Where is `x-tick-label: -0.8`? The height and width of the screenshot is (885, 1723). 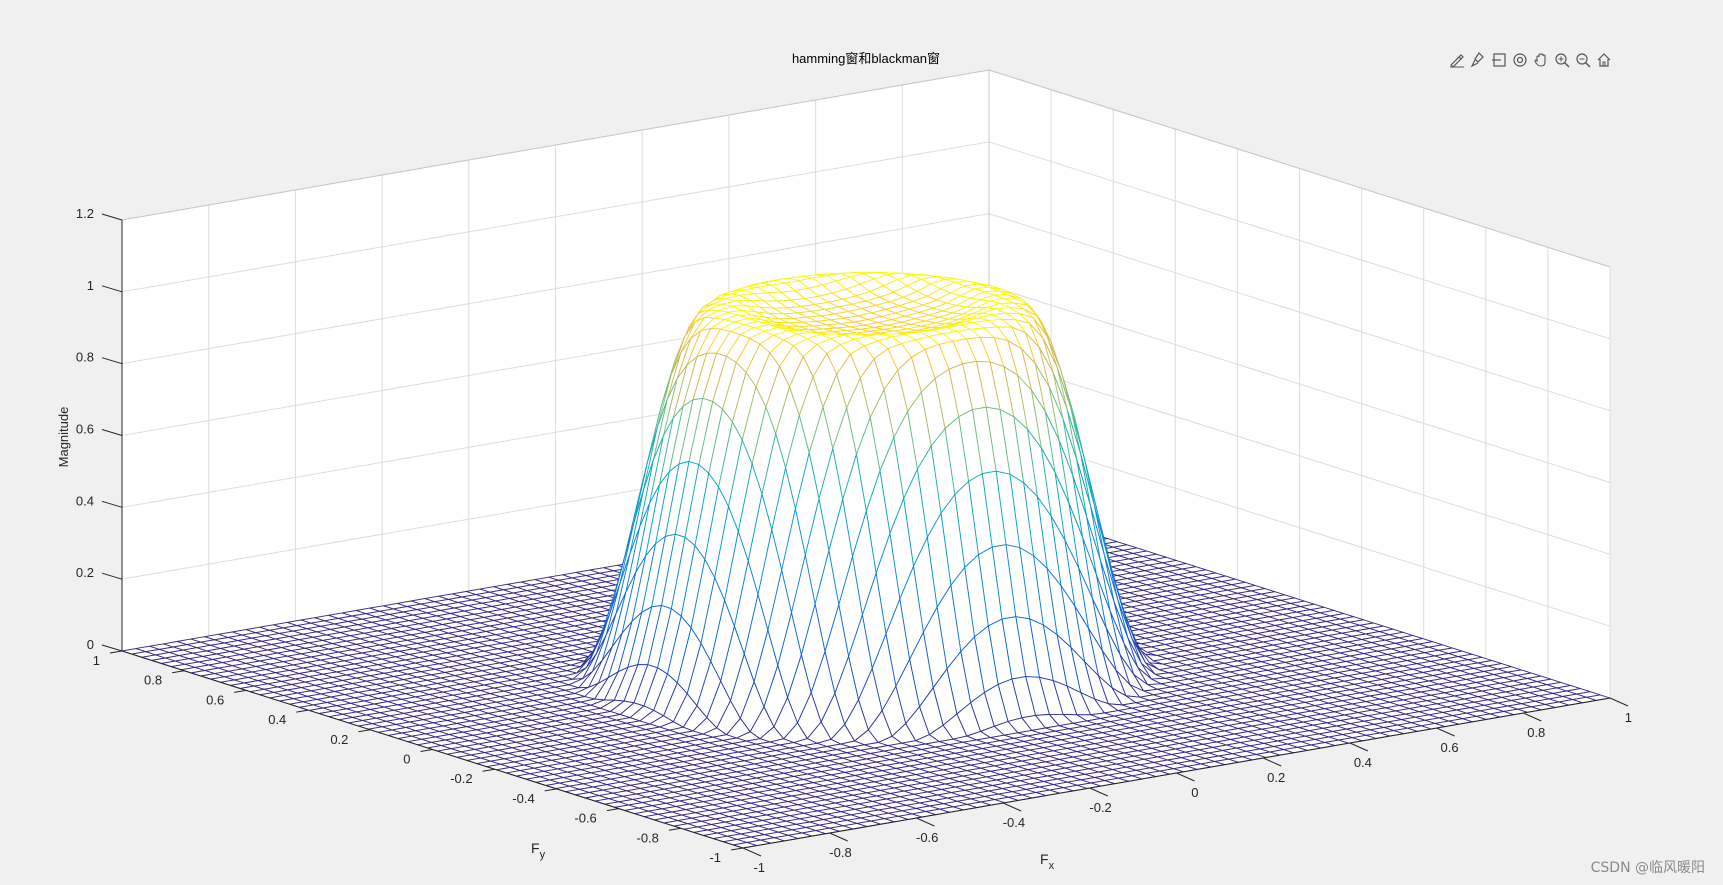
x-tick-label: -0.8 is located at coordinates (840, 852).